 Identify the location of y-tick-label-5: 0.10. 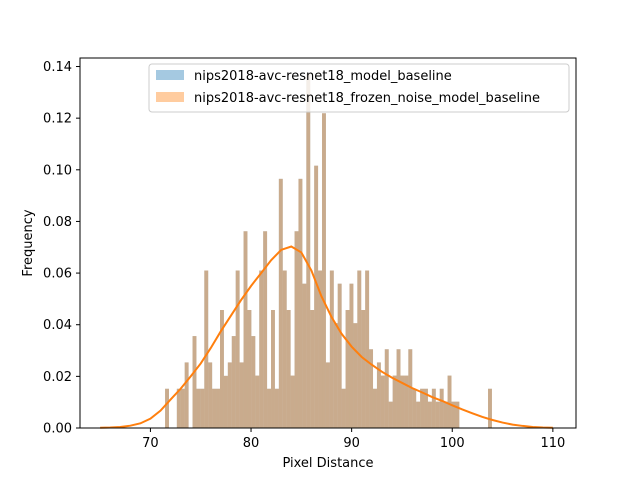
(57, 170).